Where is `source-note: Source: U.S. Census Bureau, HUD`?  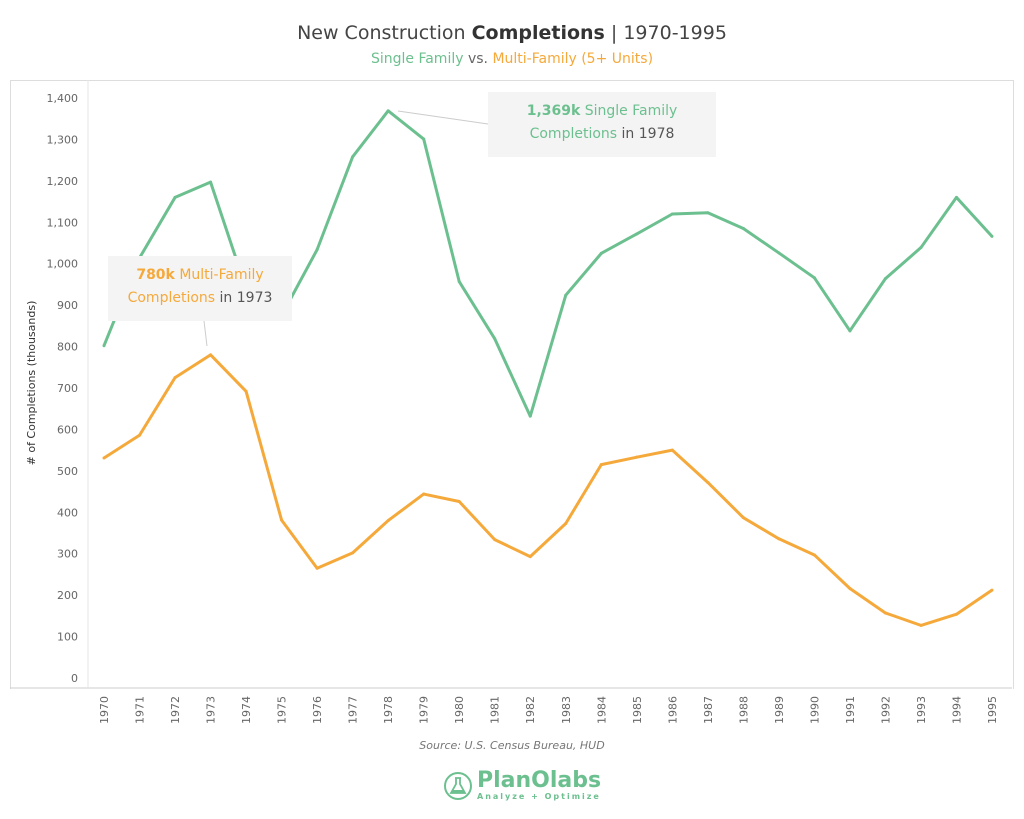
source-note: Source: U.S. Census Bureau, HUD is located at coordinates (512, 745).